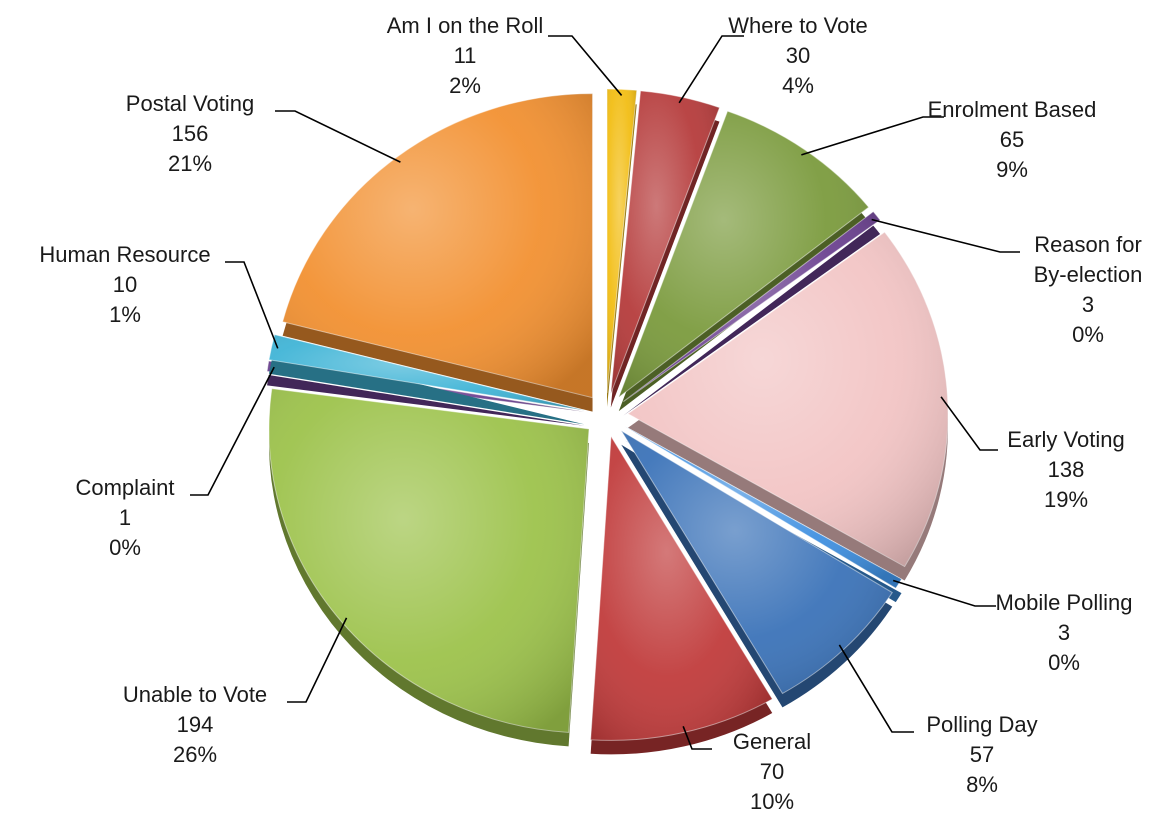 The image size is (1168, 817). What do you see at coordinates (981, 724) in the screenshot?
I see `data-label-line: Polling Day` at bounding box center [981, 724].